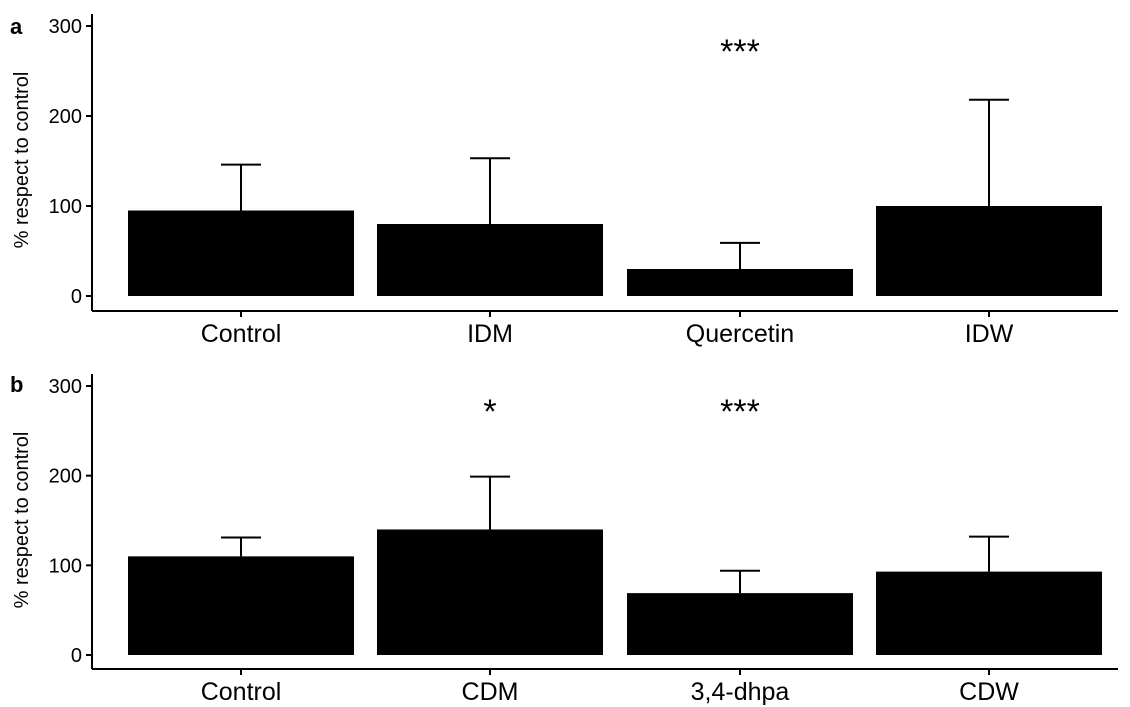  Describe the element at coordinates (241, 692) in the screenshot. I see `panel-b-category-label: Control` at that location.